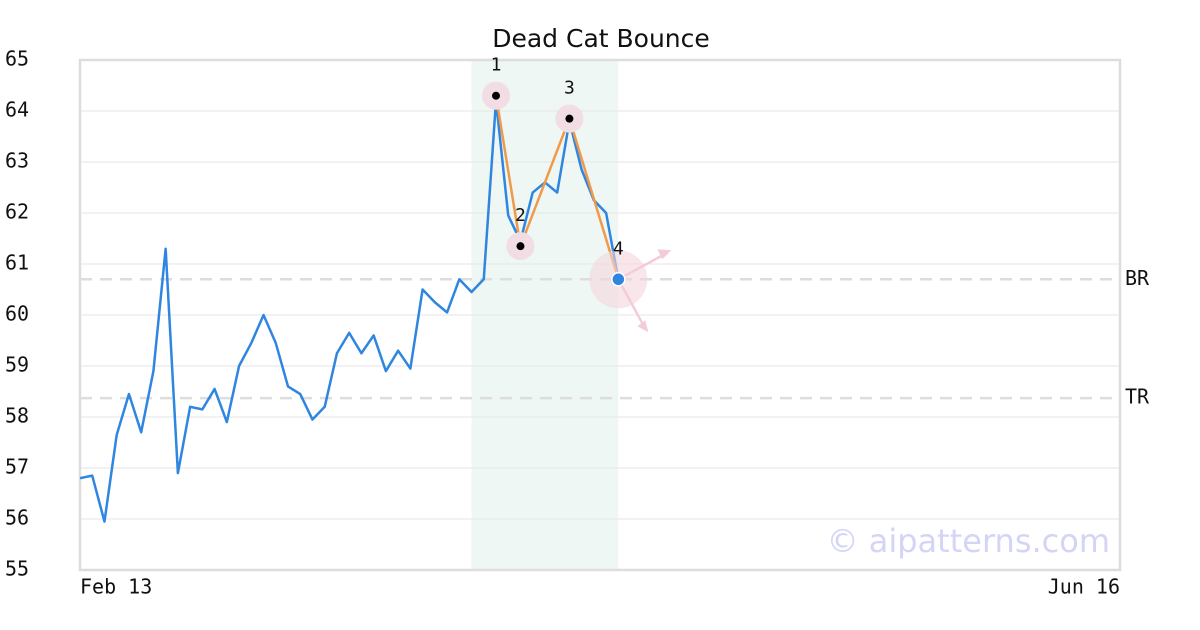 This screenshot has height=630, width=1200. What do you see at coordinates (569, 88) in the screenshot?
I see `pattern-label: 3` at bounding box center [569, 88].